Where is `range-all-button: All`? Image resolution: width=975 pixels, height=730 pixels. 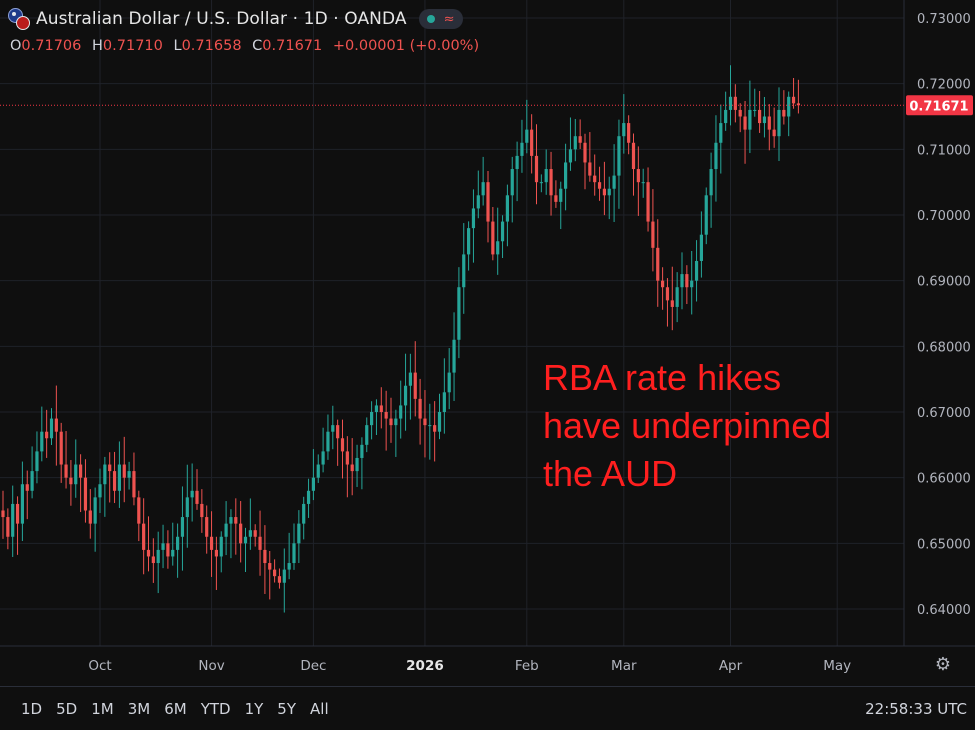 range-all-button: All is located at coordinates (319, 709).